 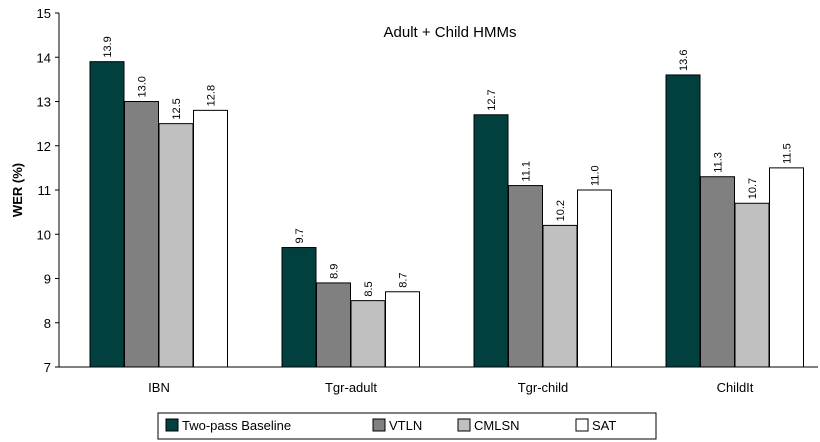 I want to click on legend-swatch-cmlsn, so click(x=464, y=425).